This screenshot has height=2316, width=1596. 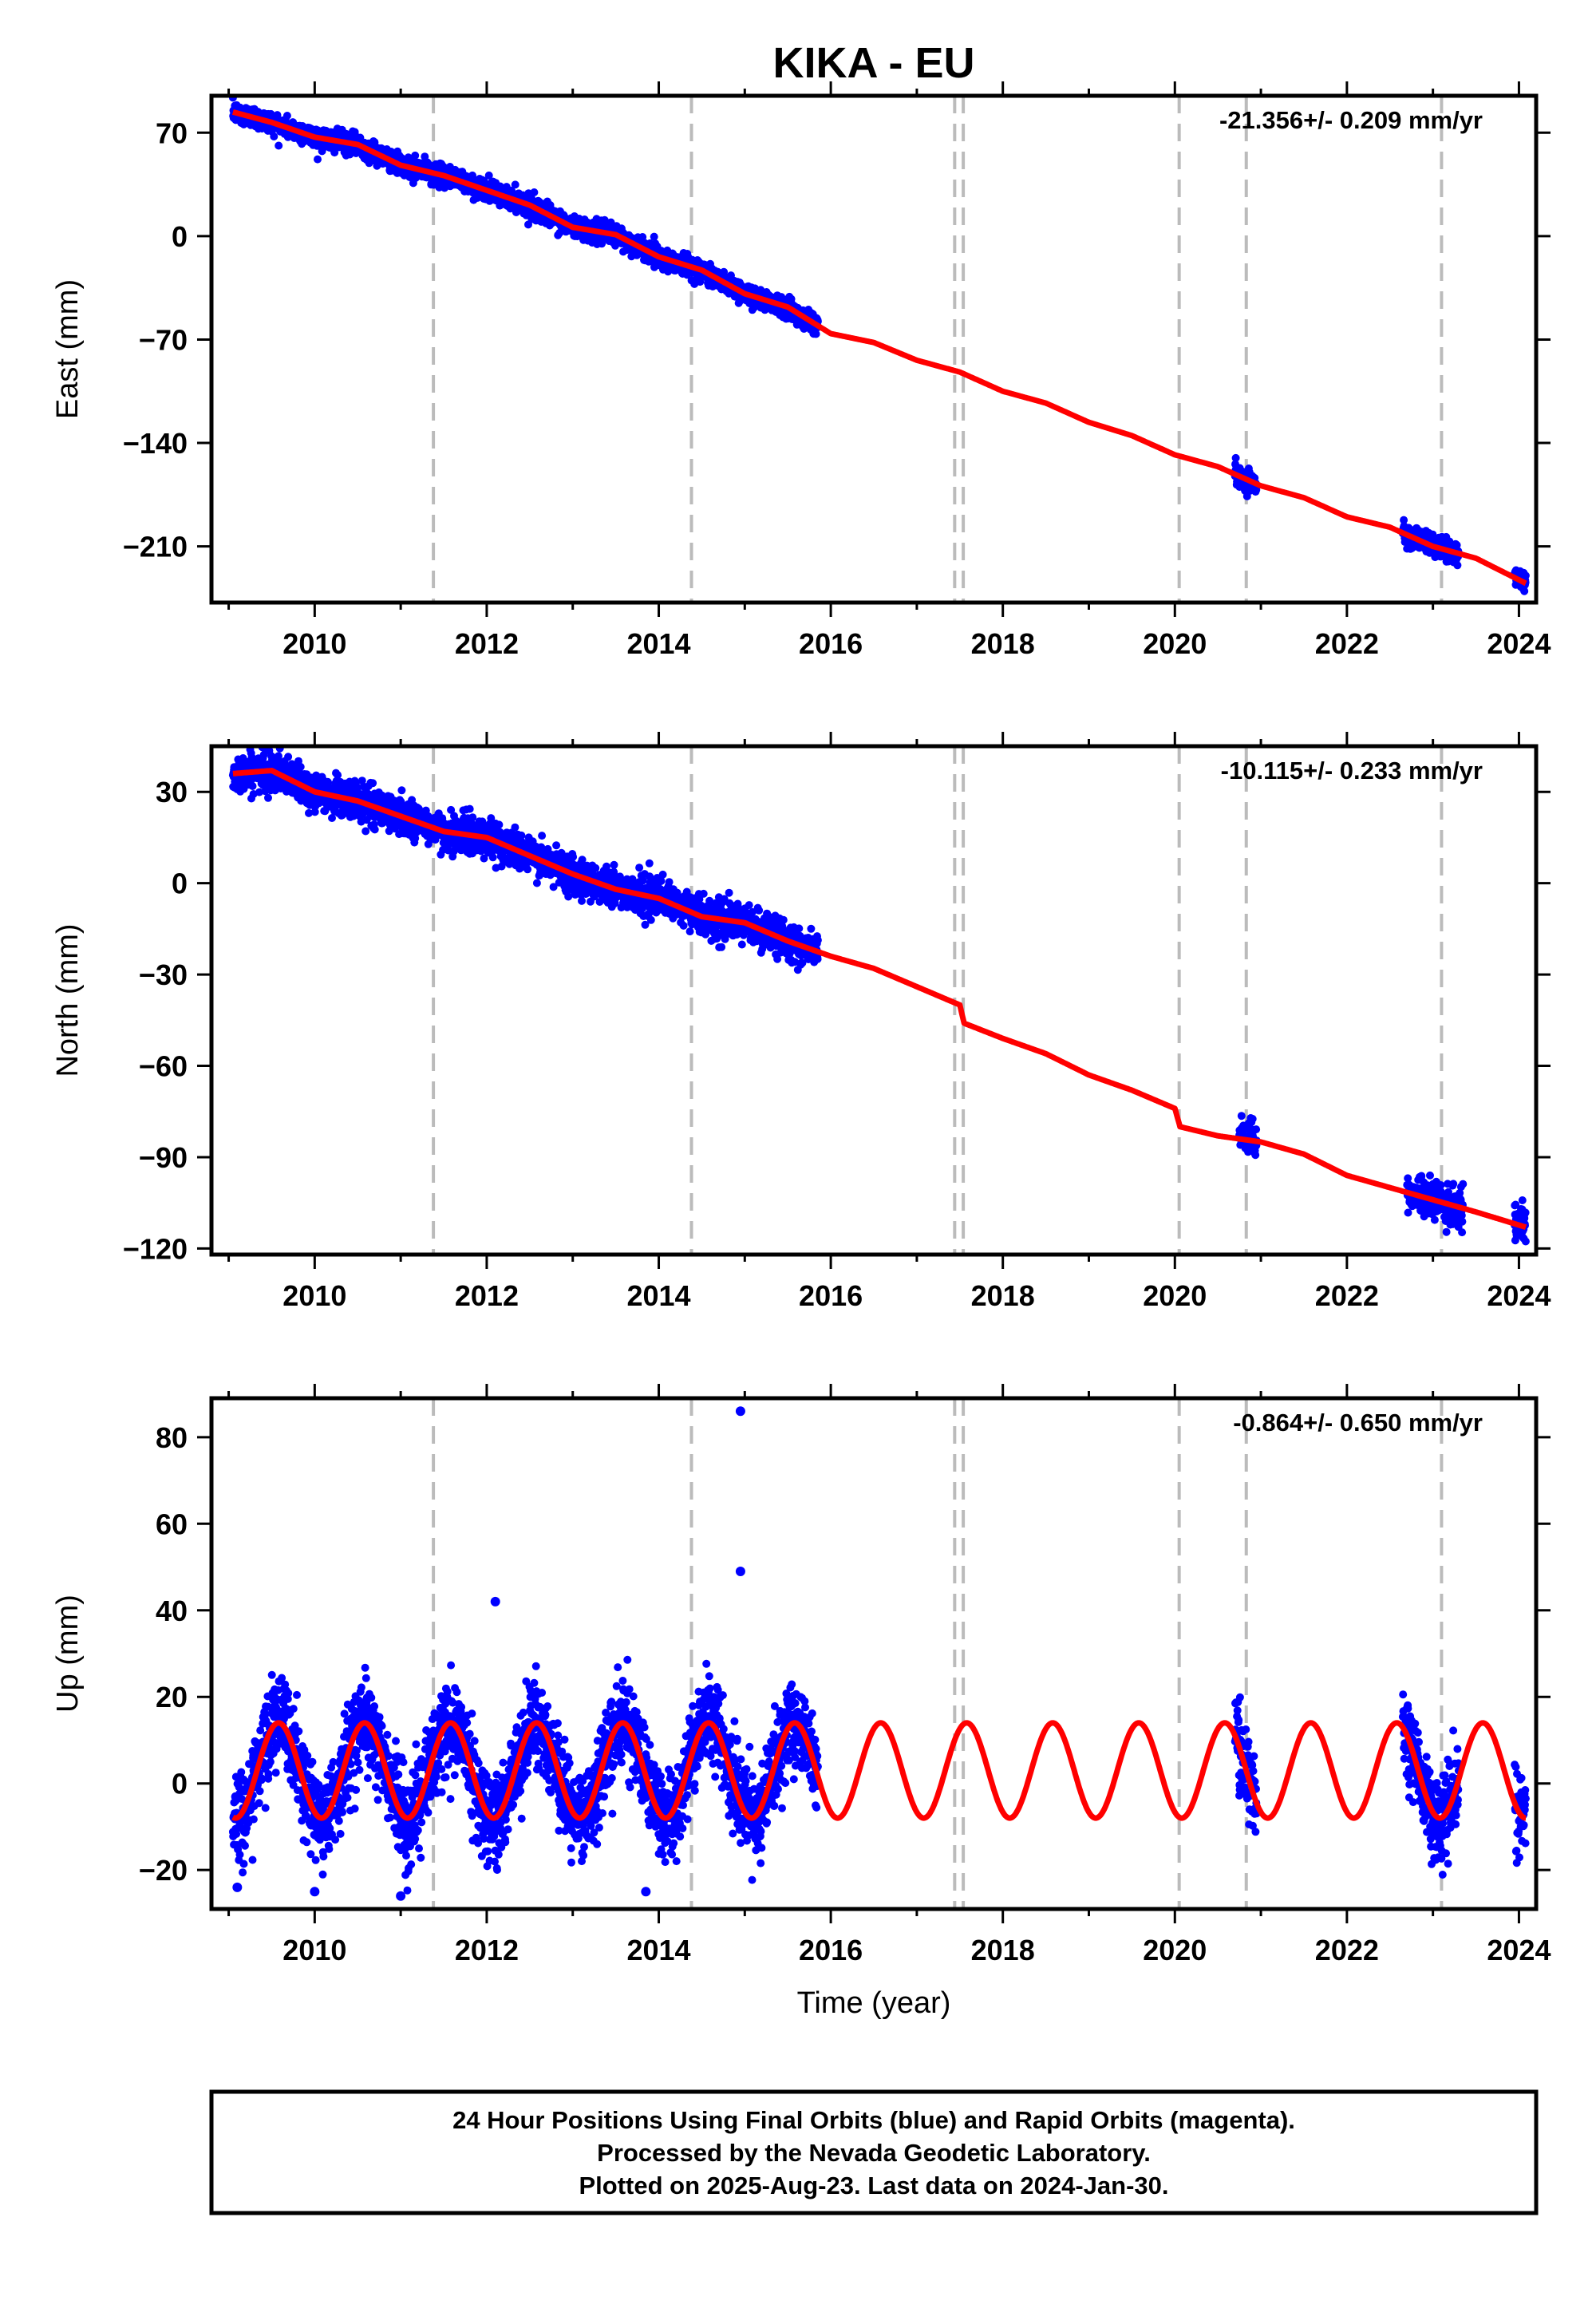 I want to click on x-tick-label: 2020, so click(x=1175, y=643).